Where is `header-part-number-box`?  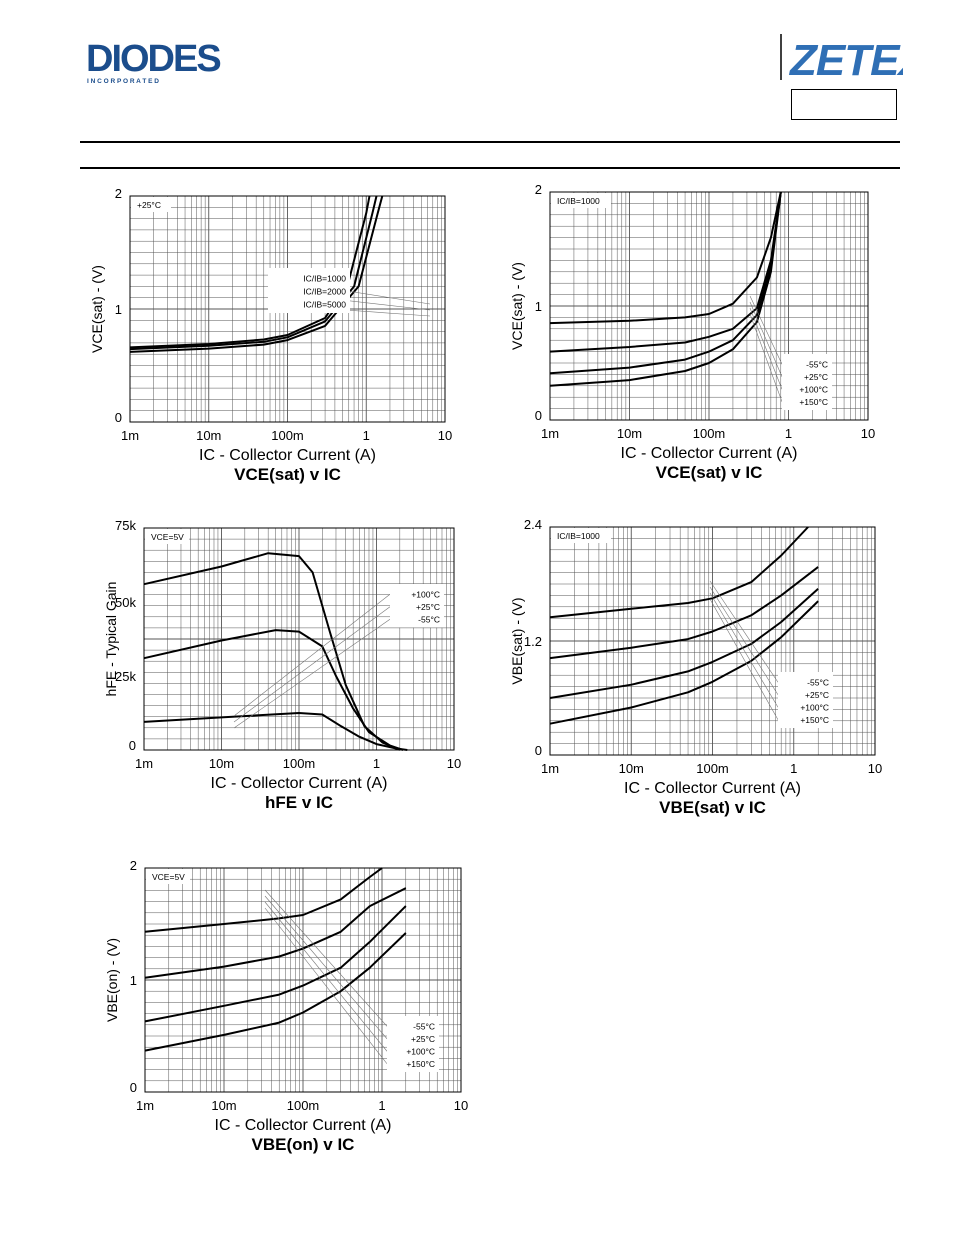 header-part-number-box is located at coordinates (844, 104).